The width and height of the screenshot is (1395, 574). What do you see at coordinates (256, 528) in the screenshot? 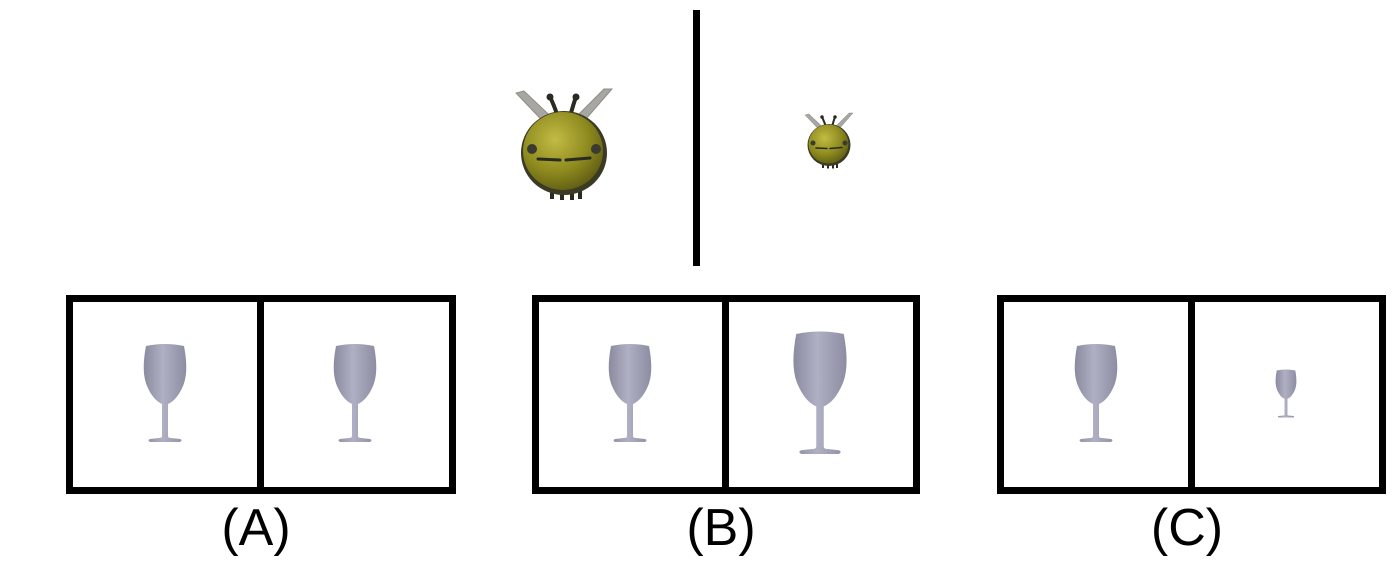
I see `option-label-a: (A)` at bounding box center [256, 528].